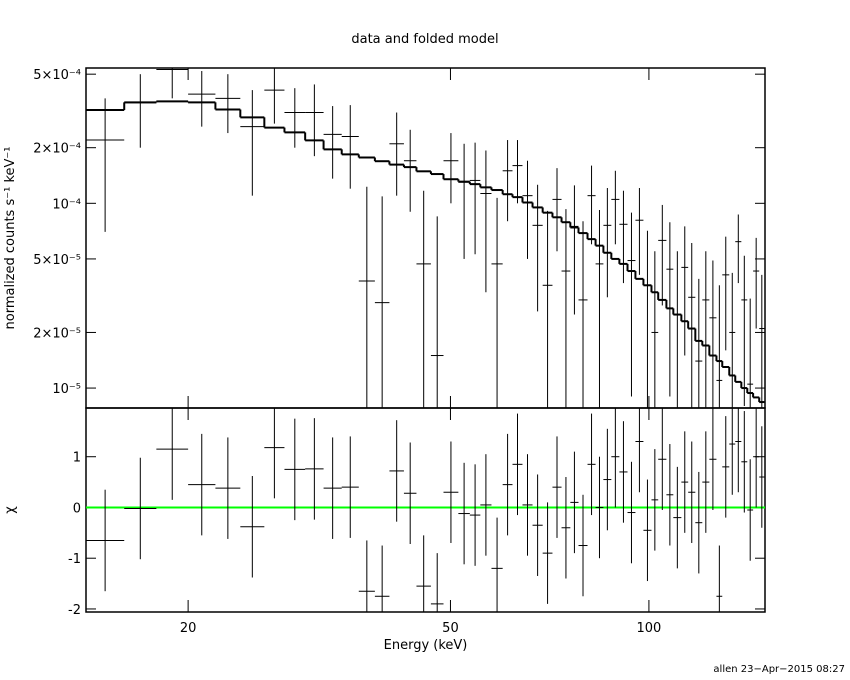 The height and width of the screenshot is (680, 850). What do you see at coordinates (424, 39) in the screenshot?
I see `chart-title: data and folded model` at bounding box center [424, 39].